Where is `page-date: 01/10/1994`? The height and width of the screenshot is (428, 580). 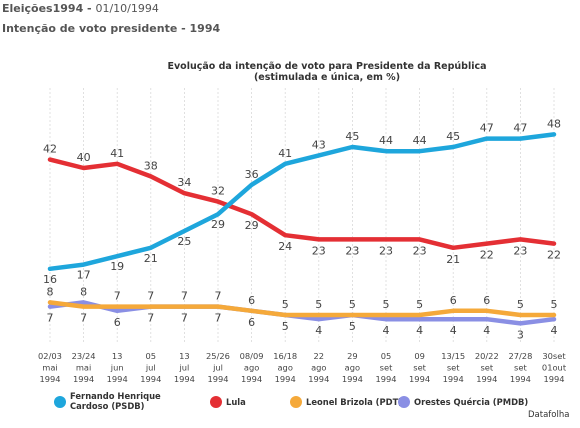
page-date: 01/10/1994 is located at coordinates (127, 8).